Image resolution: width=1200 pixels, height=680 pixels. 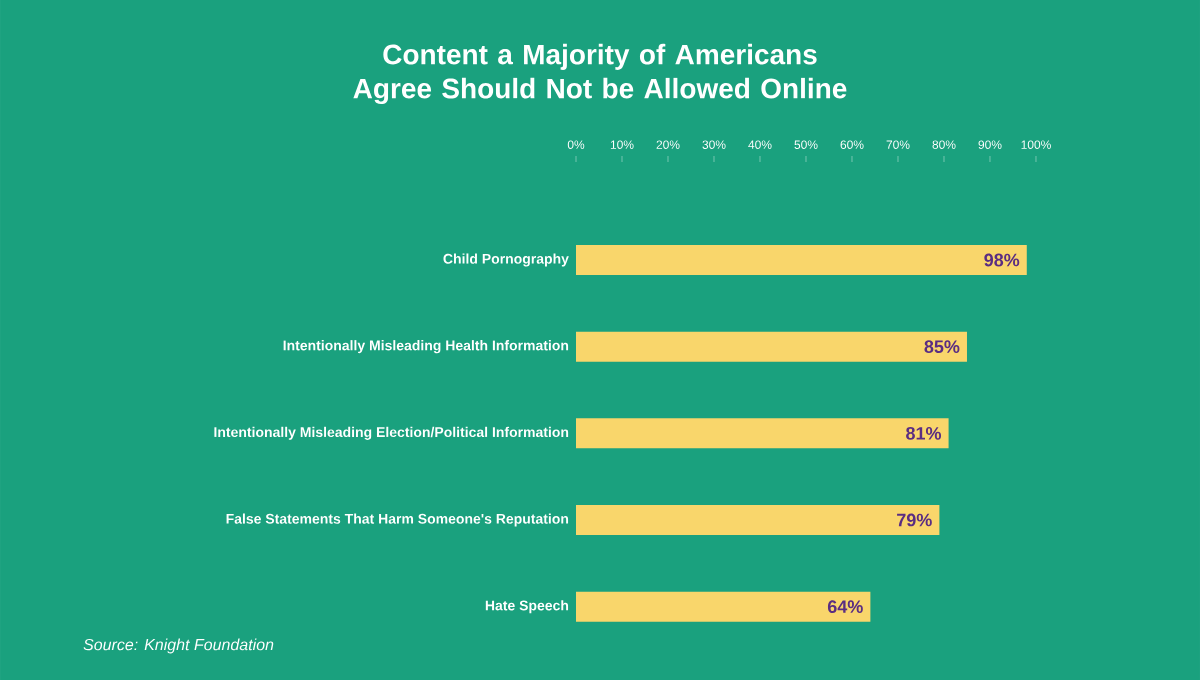 I want to click on data-label: 98%, so click(x=1002, y=260).